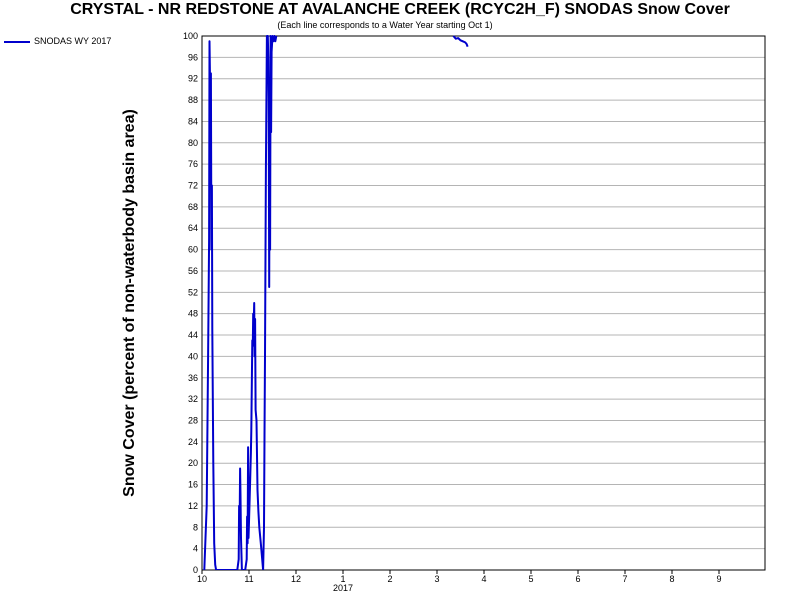 The image size is (800, 600). Describe the element at coordinates (577, 579) in the screenshot. I see `x-tick-label: 6` at that location.